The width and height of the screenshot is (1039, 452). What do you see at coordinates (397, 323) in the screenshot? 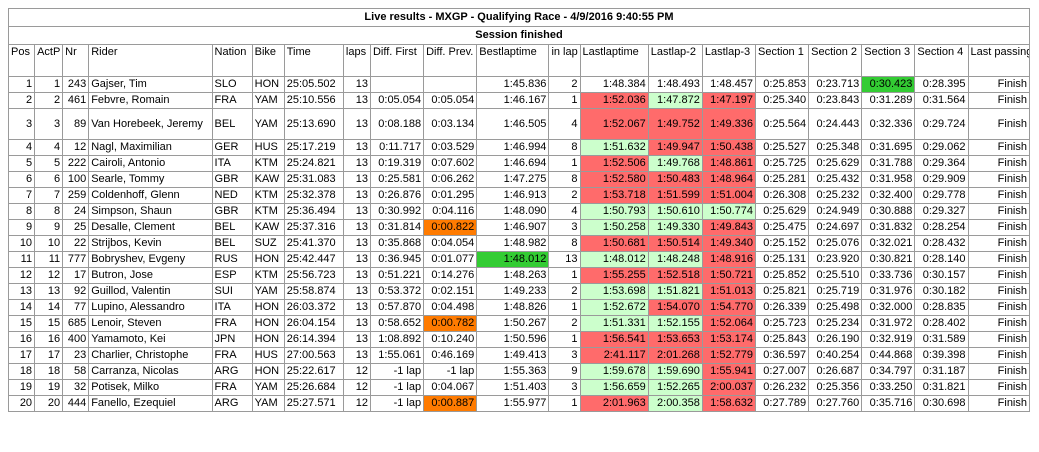
I see `cell-diff-first: 0:58.652` at bounding box center [397, 323].